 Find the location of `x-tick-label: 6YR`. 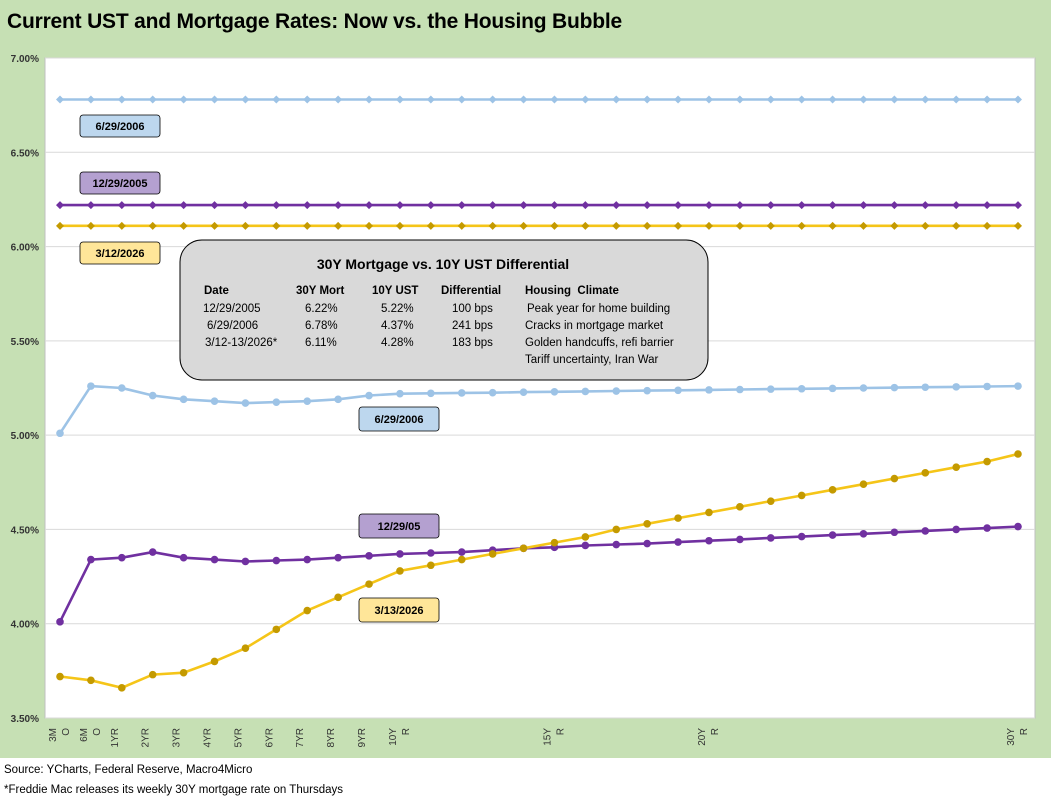

x-tick-label: 6YR is located at coordinates (269, 737).